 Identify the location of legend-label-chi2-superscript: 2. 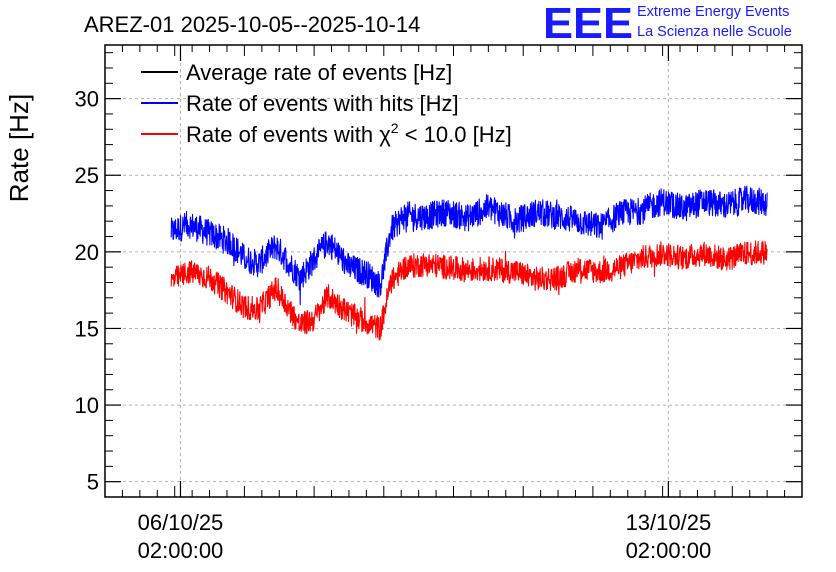
(395, 128).